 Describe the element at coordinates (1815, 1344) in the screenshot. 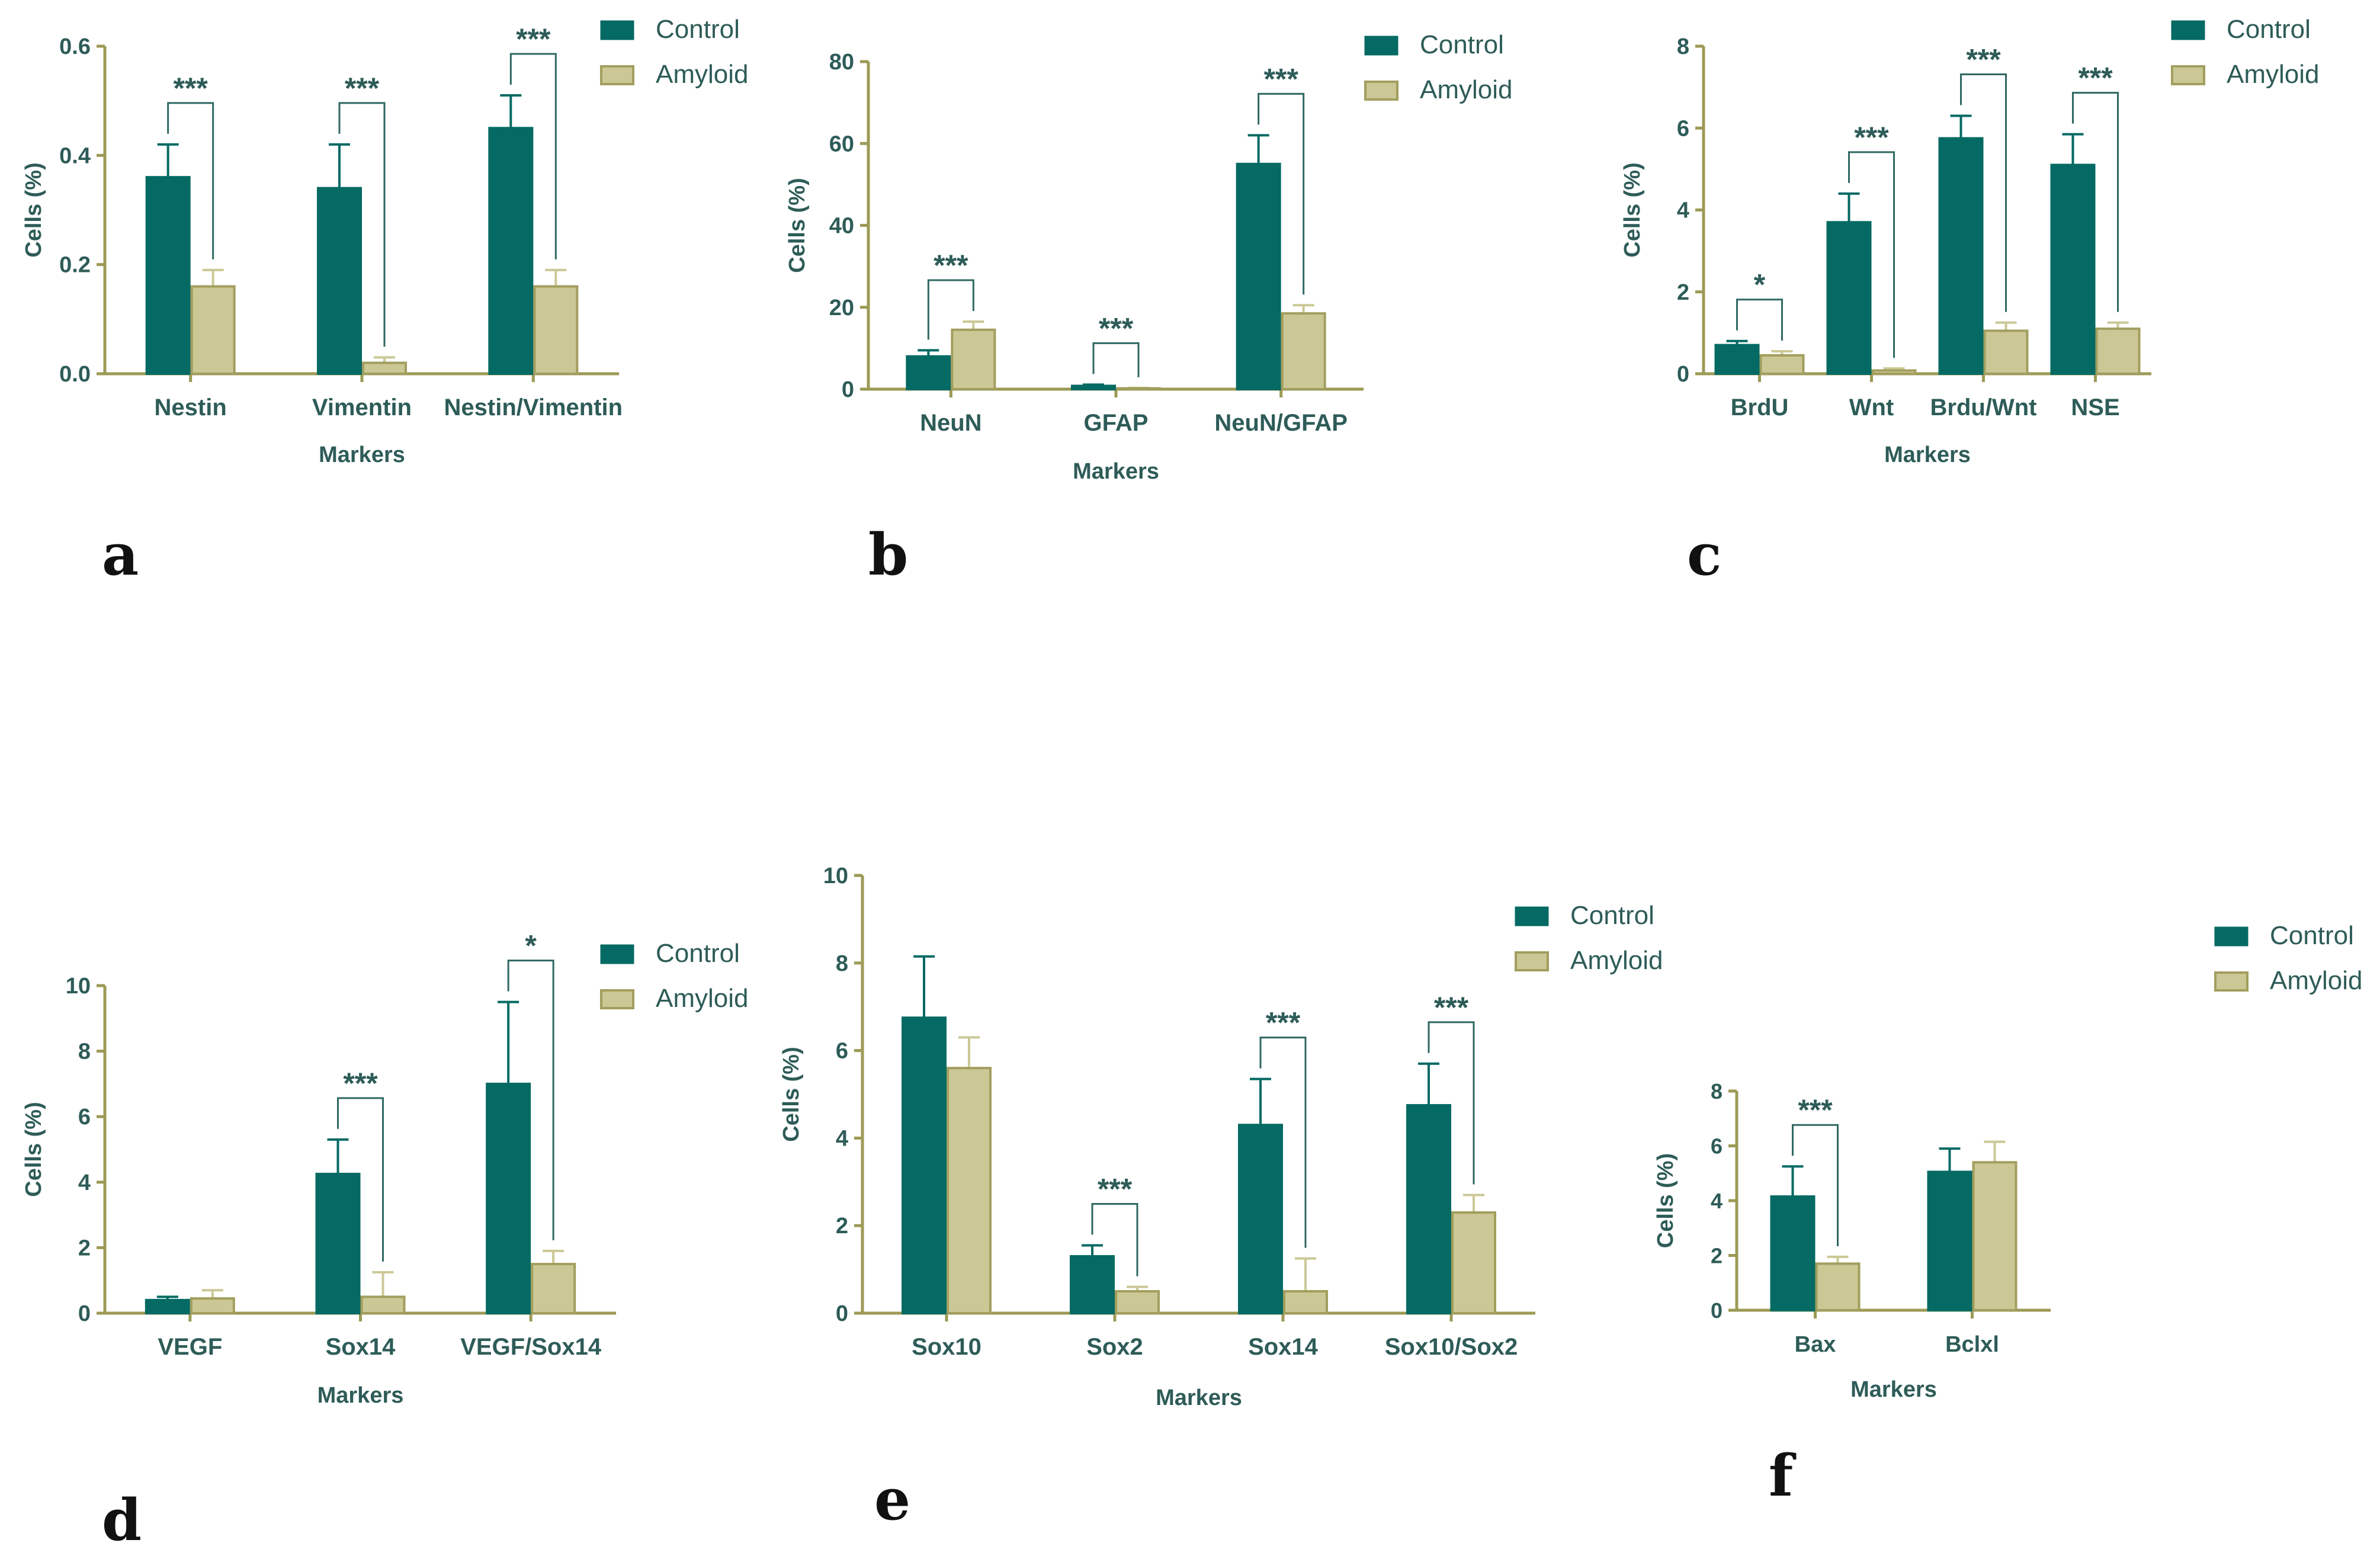

I see `x-tick-label: Bax` at that location.